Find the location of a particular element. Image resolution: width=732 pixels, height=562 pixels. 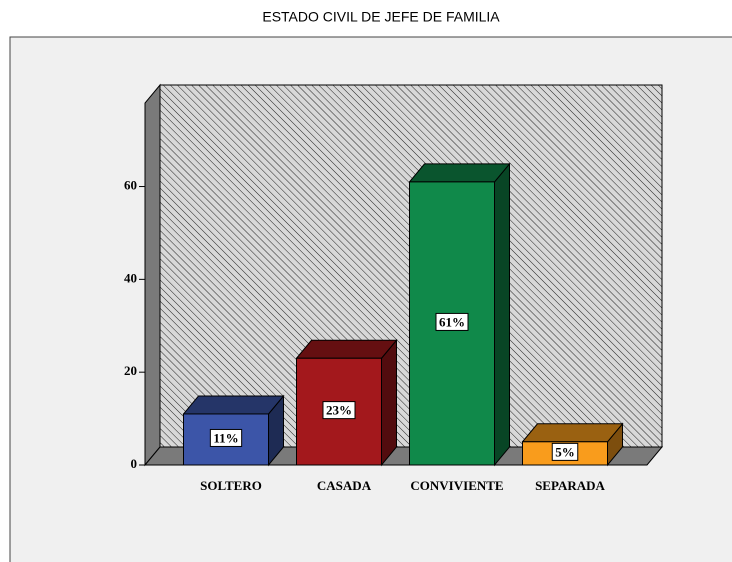

data-label: 5% is located at coordinates (565, 451).